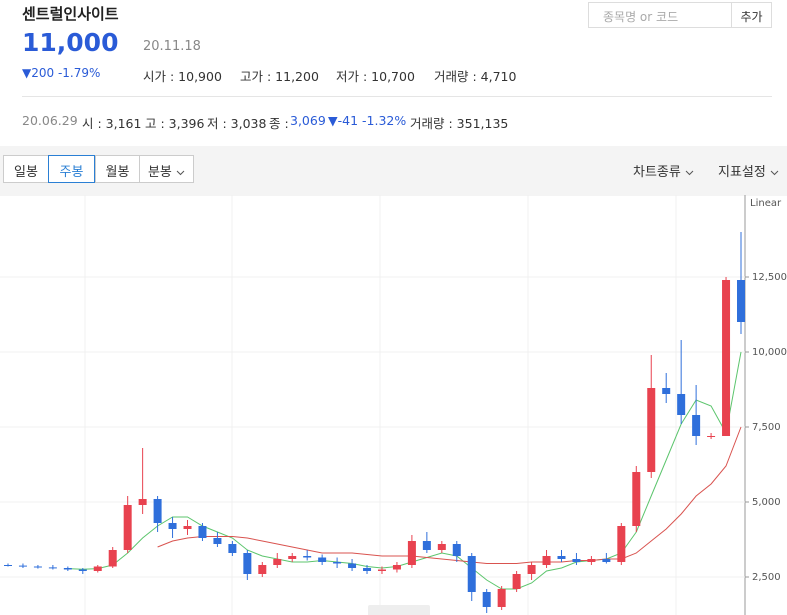 This screenshot has width=787, height=615. I want to click on summary-volume: 거래량 : 351,135, so click(459, 123).